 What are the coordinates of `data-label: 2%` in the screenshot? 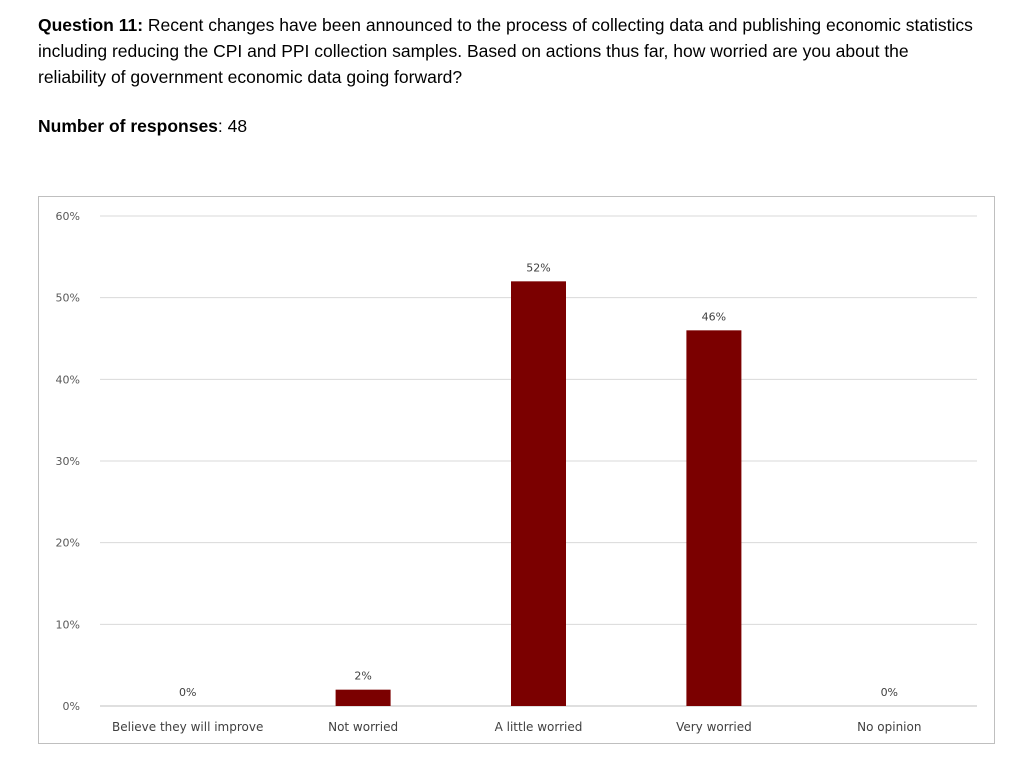 It's located at (362, 676).